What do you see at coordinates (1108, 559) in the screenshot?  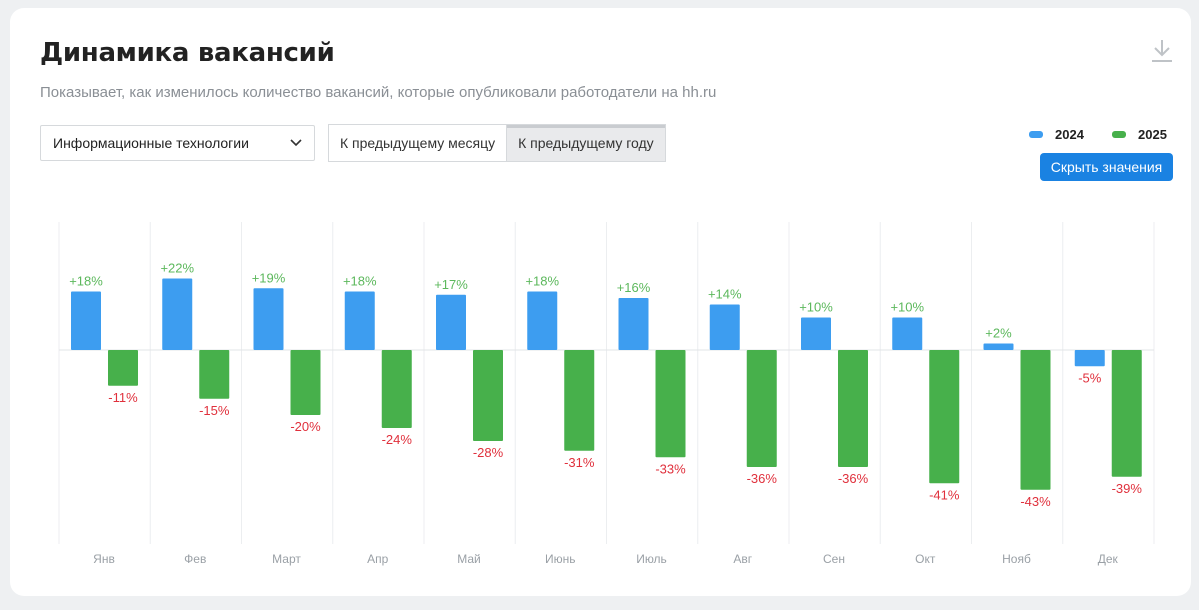 I see `x-tick-label: Дек` at bounding box center [1108, 559].